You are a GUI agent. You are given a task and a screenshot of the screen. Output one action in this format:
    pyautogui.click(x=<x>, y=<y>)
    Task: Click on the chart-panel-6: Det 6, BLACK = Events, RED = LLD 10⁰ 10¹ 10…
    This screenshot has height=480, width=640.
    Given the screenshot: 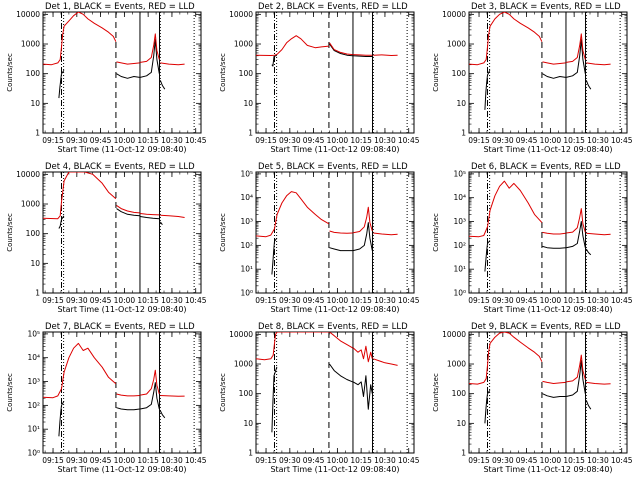 What is the action you would take?
    pyautogui.click(x=532, y=238)
    